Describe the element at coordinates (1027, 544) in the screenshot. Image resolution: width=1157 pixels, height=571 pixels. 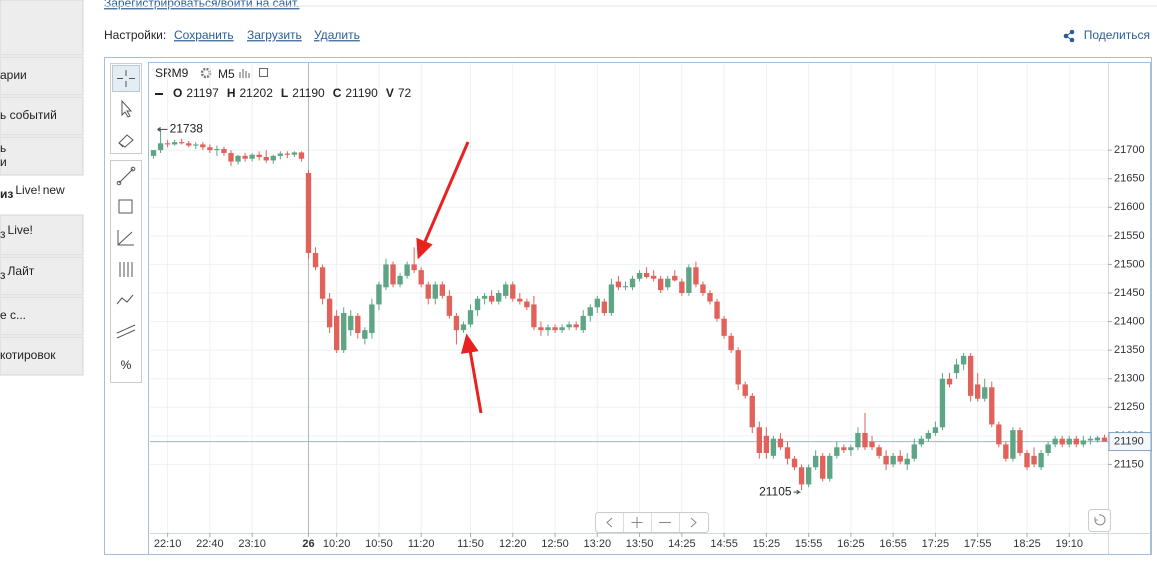
I see `x-tick-label: 18:25` at that location.